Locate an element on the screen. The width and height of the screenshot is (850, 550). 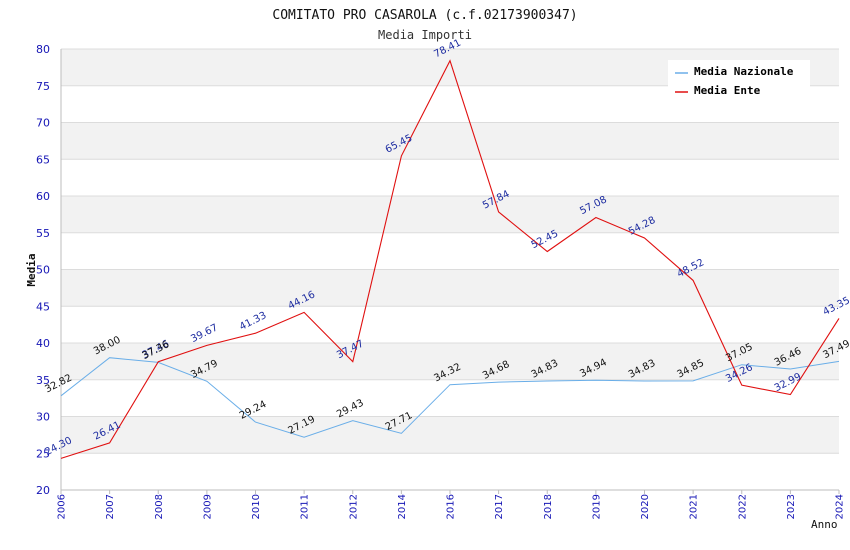
x-tick-label: 2019 is located at coordinates (596, 506).